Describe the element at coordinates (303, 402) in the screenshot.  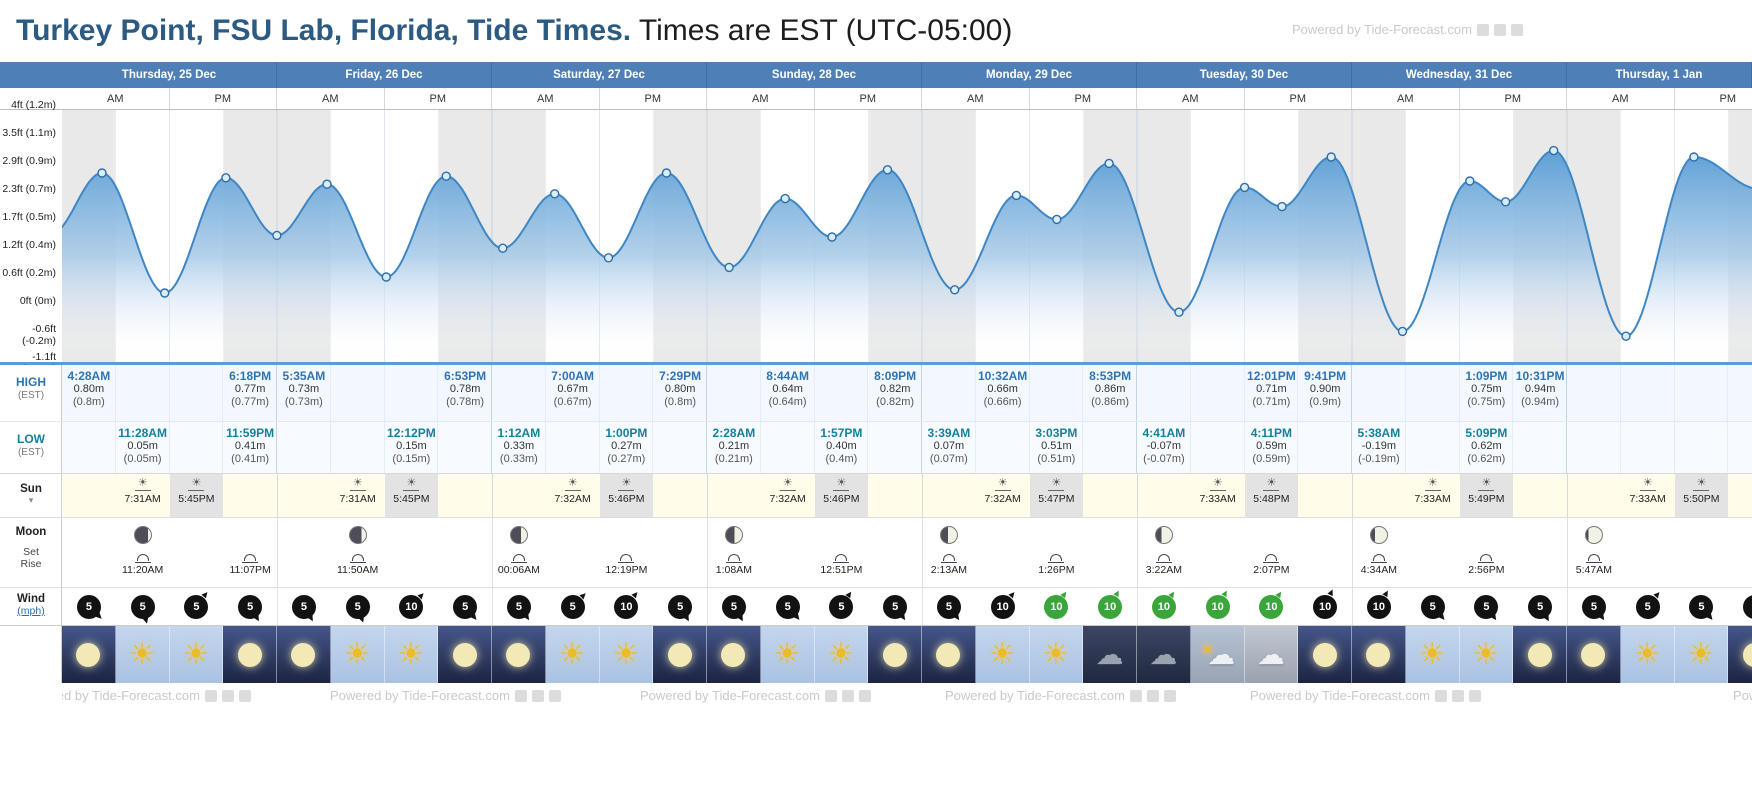
I see `high-tide-height: (0.73m)` at that location.